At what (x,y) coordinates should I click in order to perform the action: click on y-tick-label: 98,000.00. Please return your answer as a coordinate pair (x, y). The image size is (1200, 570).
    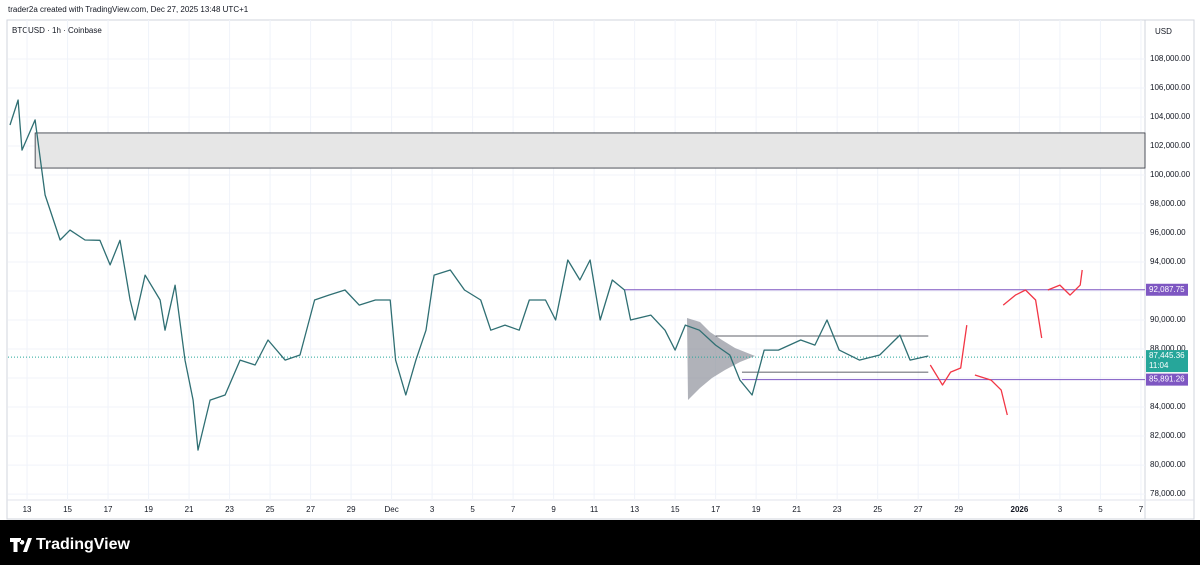
    Looking at the image, I should click on (1168, 203).